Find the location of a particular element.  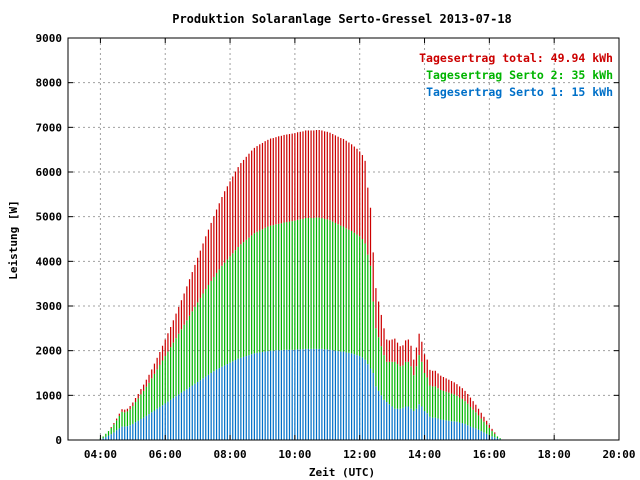

x-axis-label: Zeit (UTC) is located at coordinates (342, 472).